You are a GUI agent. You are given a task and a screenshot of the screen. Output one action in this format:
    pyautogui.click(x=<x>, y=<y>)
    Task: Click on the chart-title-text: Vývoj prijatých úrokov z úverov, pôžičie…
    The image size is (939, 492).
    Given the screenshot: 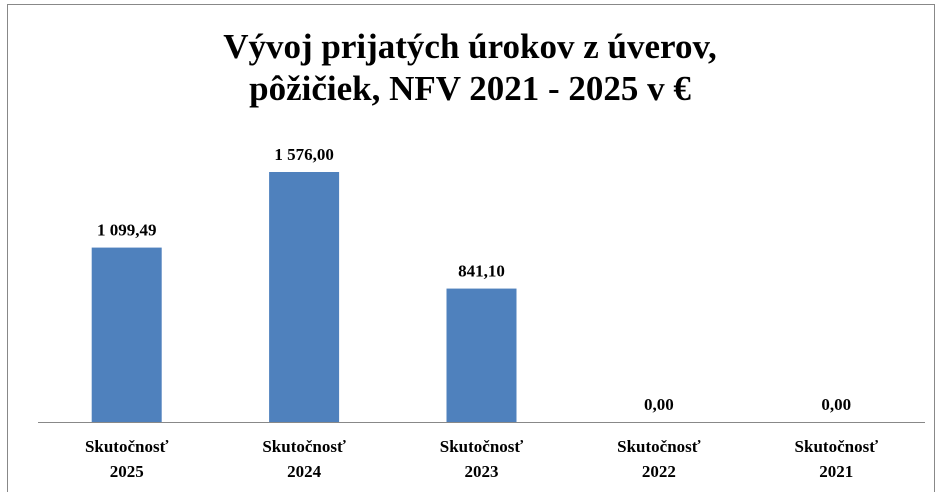 What is the action you would take?
    pyautogui.click(x=470, y=67)
    